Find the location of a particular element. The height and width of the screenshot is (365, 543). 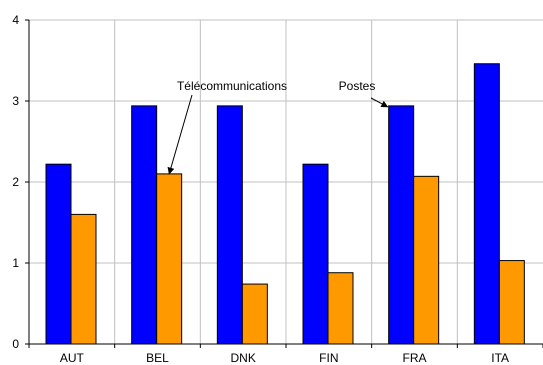

x-tick-label: BEL is located at coordinates (157, 358).